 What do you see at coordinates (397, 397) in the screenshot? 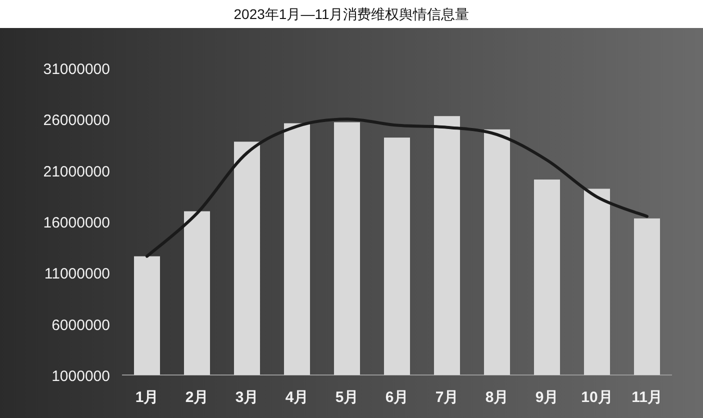
I see `x-tick-label: 6月` at bounding box center [397, 397].